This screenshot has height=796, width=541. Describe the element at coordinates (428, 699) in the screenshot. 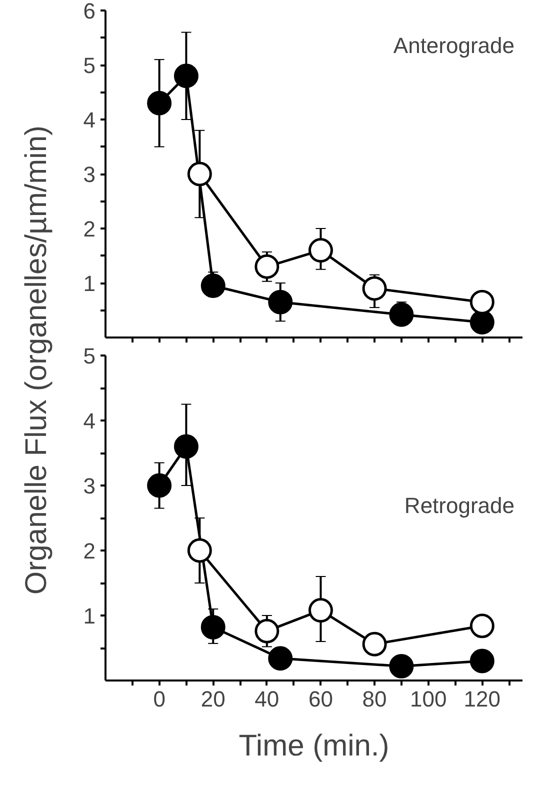

I see `x-tick-label: 100` at that location.